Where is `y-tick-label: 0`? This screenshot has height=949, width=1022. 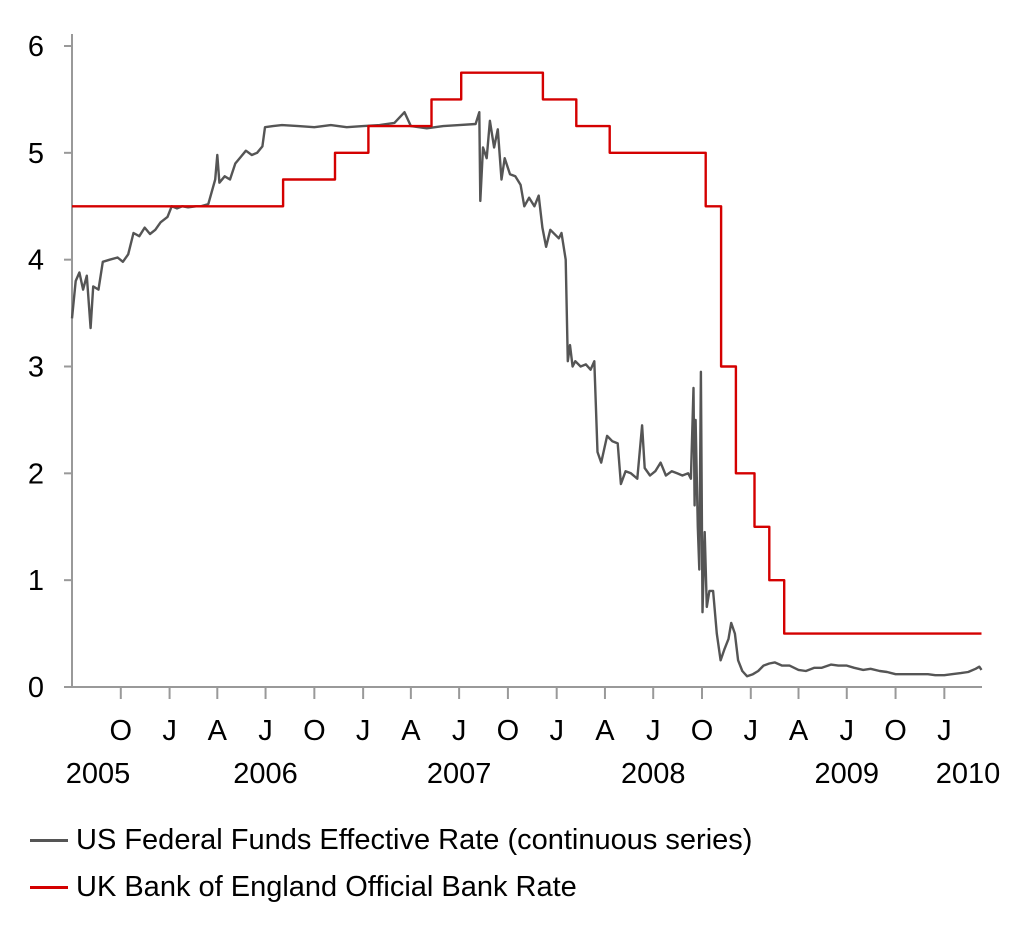 y-tick-label: 0 is located at coordinates (36, 688).